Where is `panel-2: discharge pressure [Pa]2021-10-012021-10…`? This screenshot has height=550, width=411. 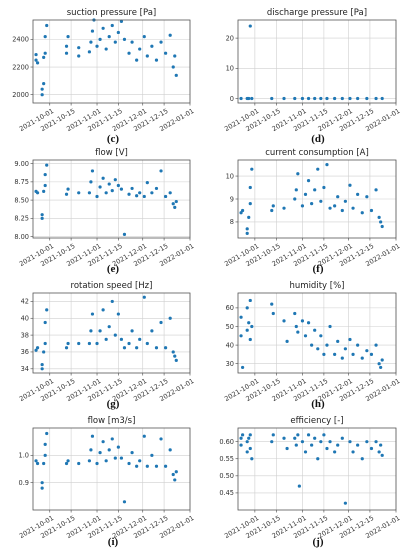 panel-2: discharge pressure [Pa]2021-10-012021-10… is located at coordinates (312, 70).